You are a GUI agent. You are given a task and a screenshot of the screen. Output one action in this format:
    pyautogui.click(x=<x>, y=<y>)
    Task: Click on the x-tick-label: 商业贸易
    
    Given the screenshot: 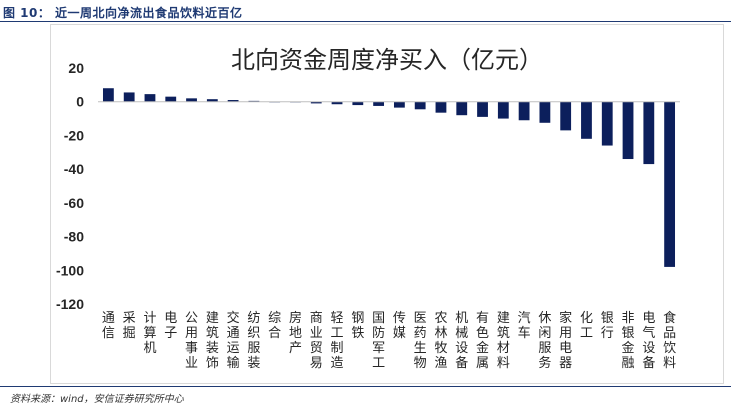 What is the action you would take?
    pyautogui.click(x=316, y=341)
    